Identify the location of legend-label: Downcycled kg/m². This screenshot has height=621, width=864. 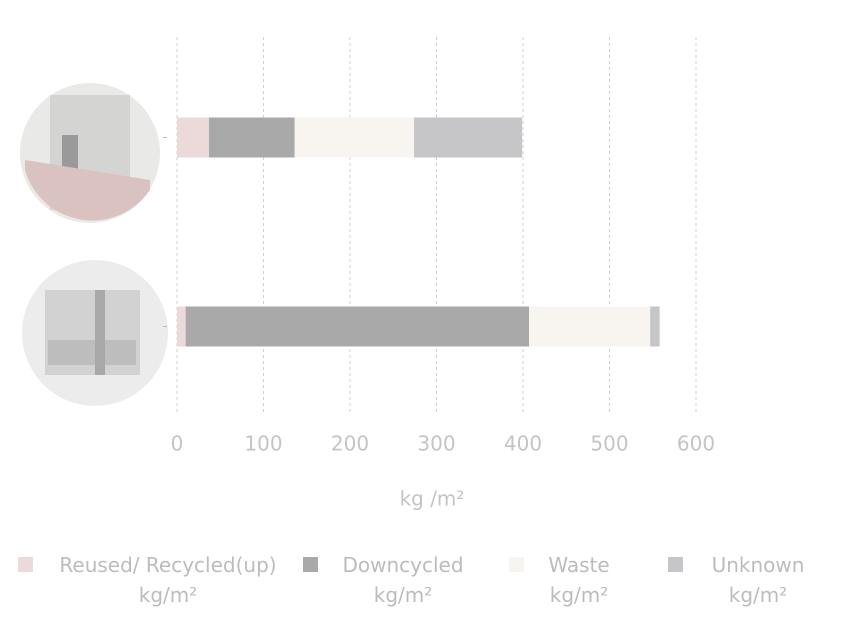
(403, 580).